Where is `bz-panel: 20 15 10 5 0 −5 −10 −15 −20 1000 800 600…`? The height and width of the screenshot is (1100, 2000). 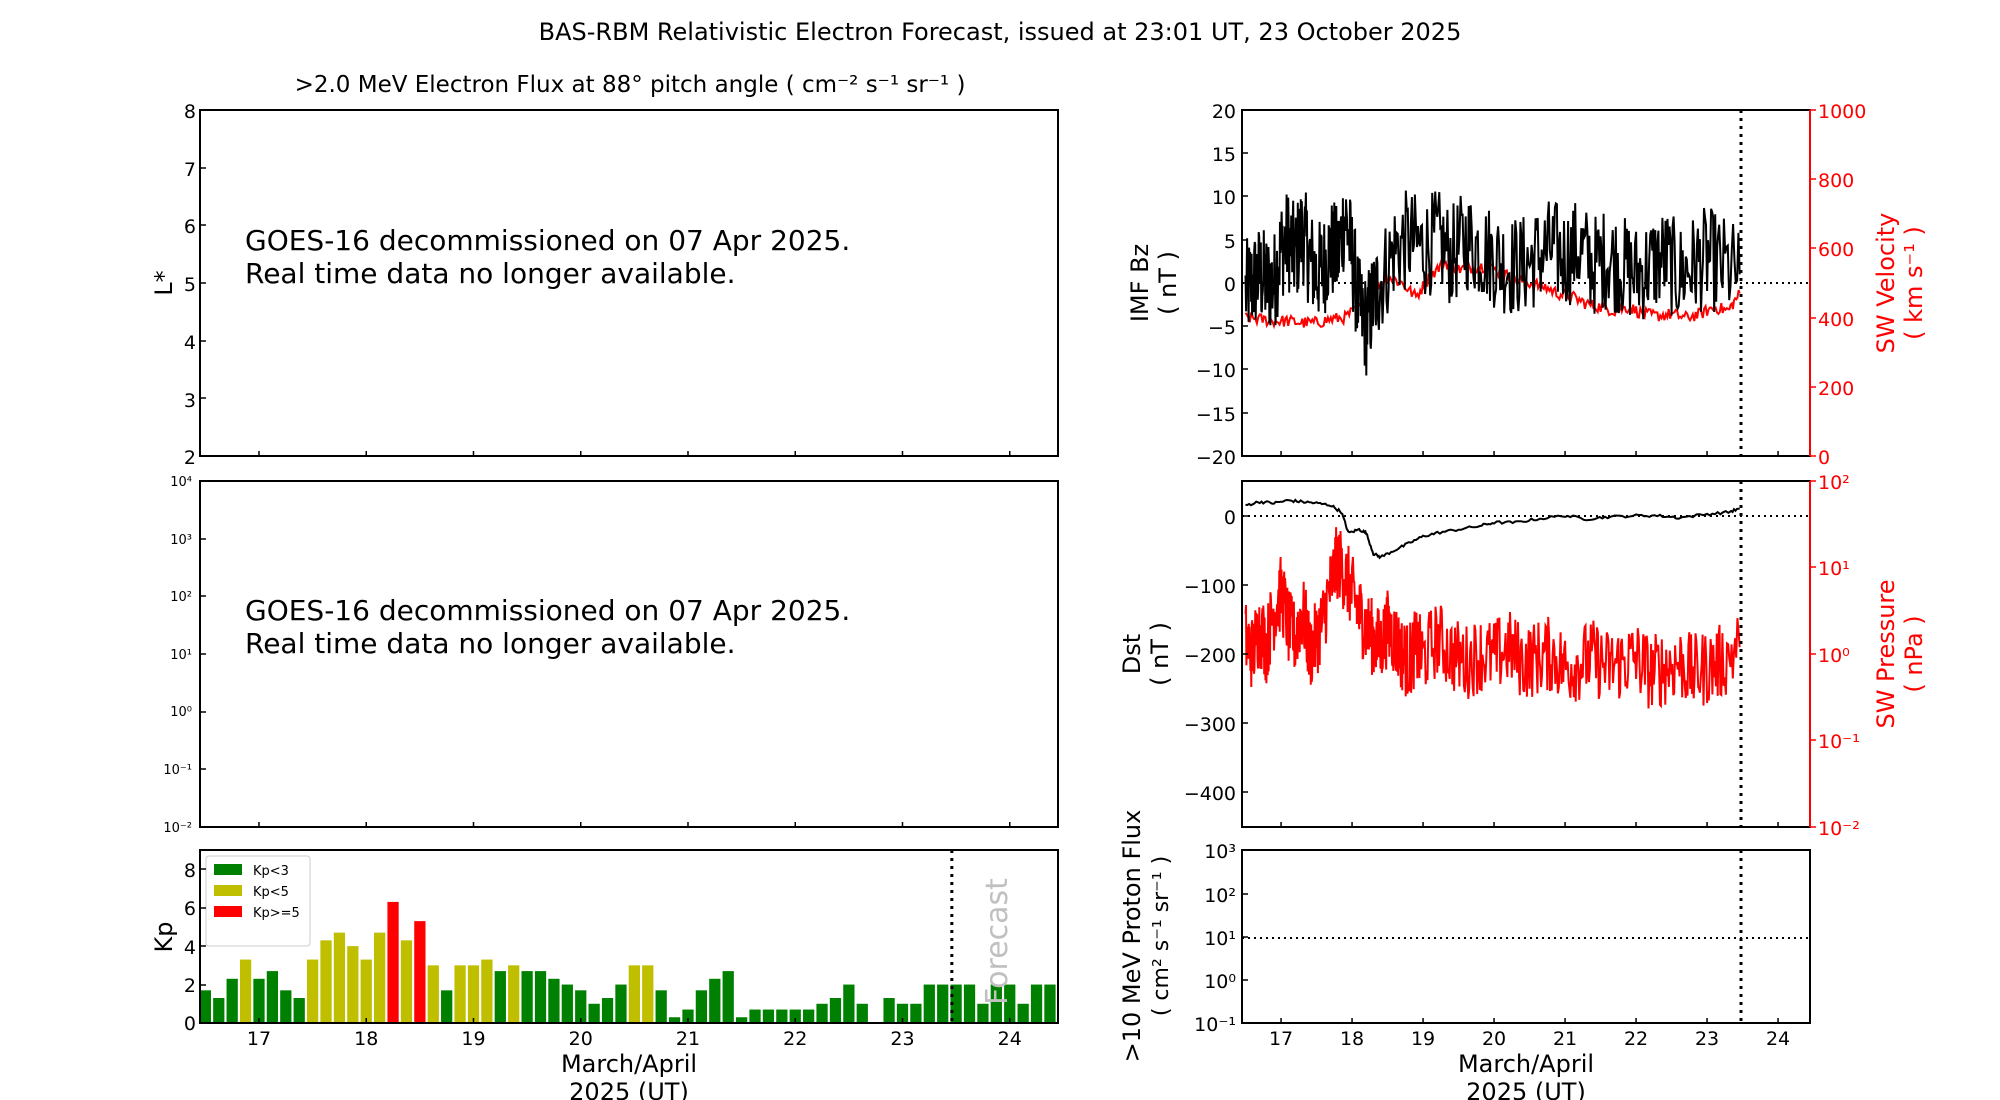 bz-panel: 20 15 10 5 0 −5 −10 −15 −20 1000 800 600… is located at coordinates (1527, 285).